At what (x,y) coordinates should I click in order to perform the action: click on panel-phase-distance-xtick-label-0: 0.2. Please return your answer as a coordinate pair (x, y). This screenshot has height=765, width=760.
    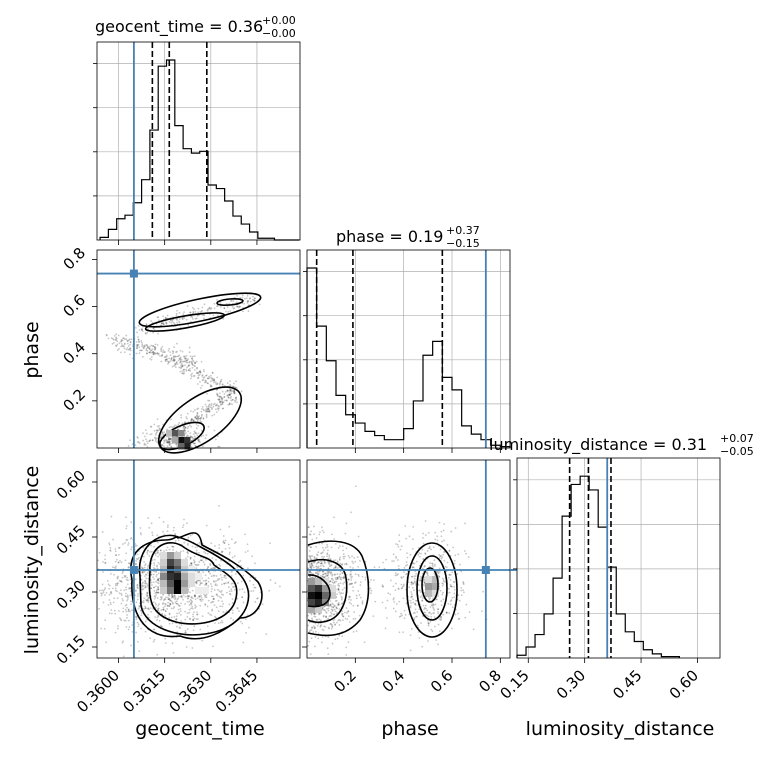
    Looking at the image, I should click on (345, 681).